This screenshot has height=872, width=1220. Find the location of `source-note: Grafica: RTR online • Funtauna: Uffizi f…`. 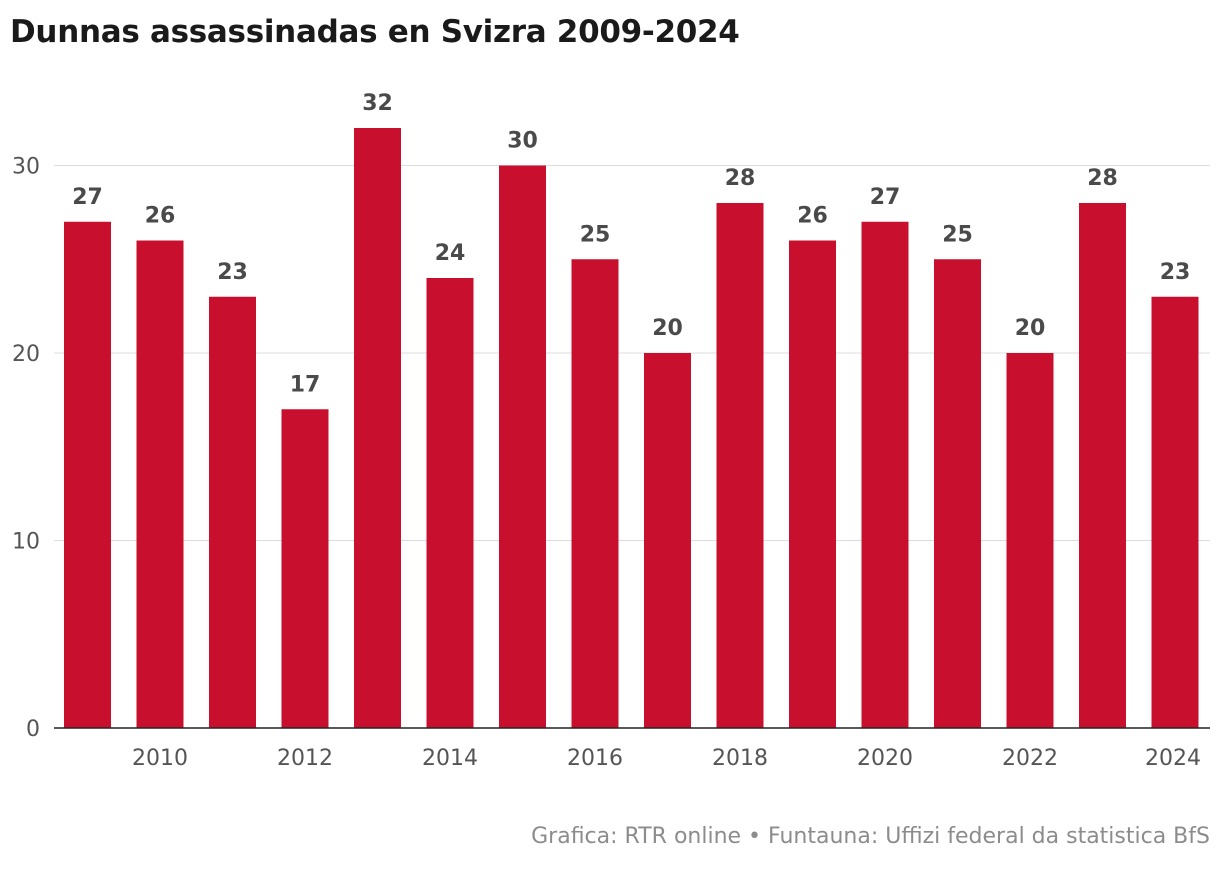

source-note: Grafica: RTR online • Funtauna: Uffizi f… is located at coordinates (870, 836).